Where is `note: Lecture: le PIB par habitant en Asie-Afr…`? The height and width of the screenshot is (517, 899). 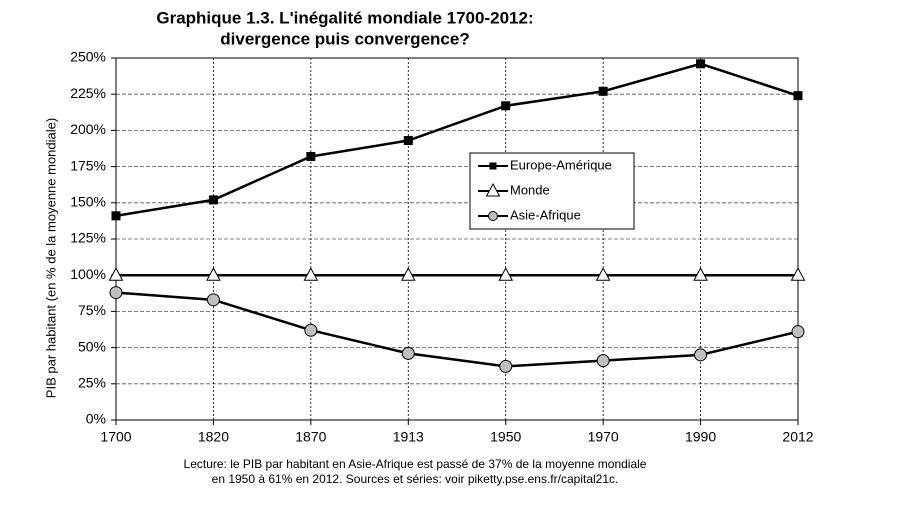
note: Lecture: le PIB par habitant en Asie-Afr… is located at coordinates (415, 464).